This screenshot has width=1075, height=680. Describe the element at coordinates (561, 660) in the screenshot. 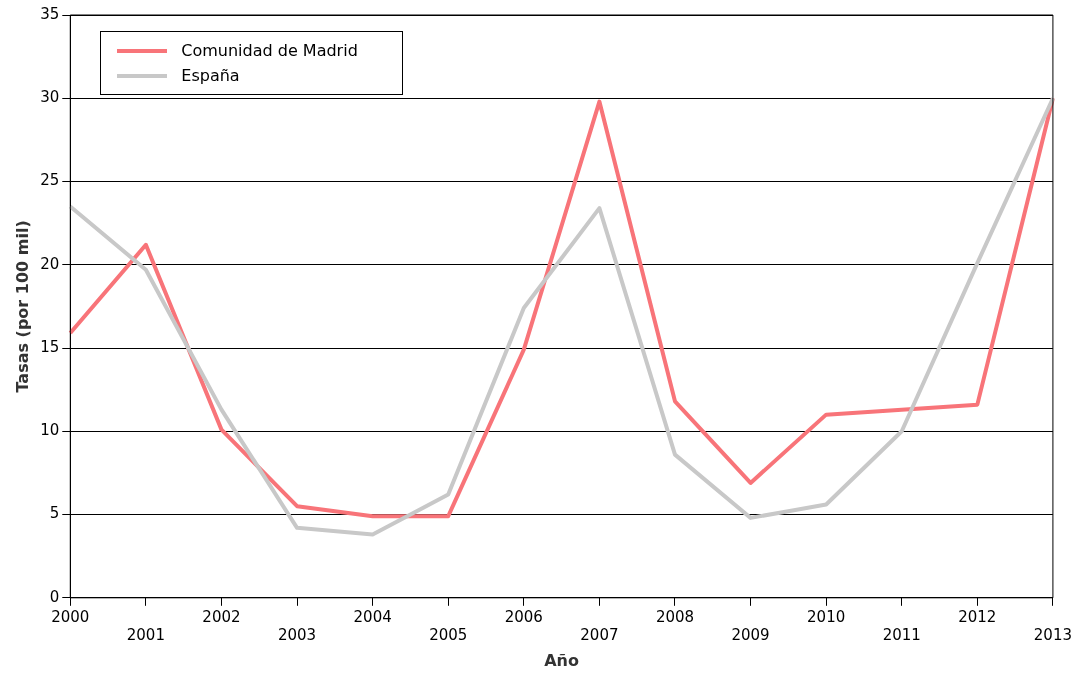

I see `x-axis-title: Año` at that location.